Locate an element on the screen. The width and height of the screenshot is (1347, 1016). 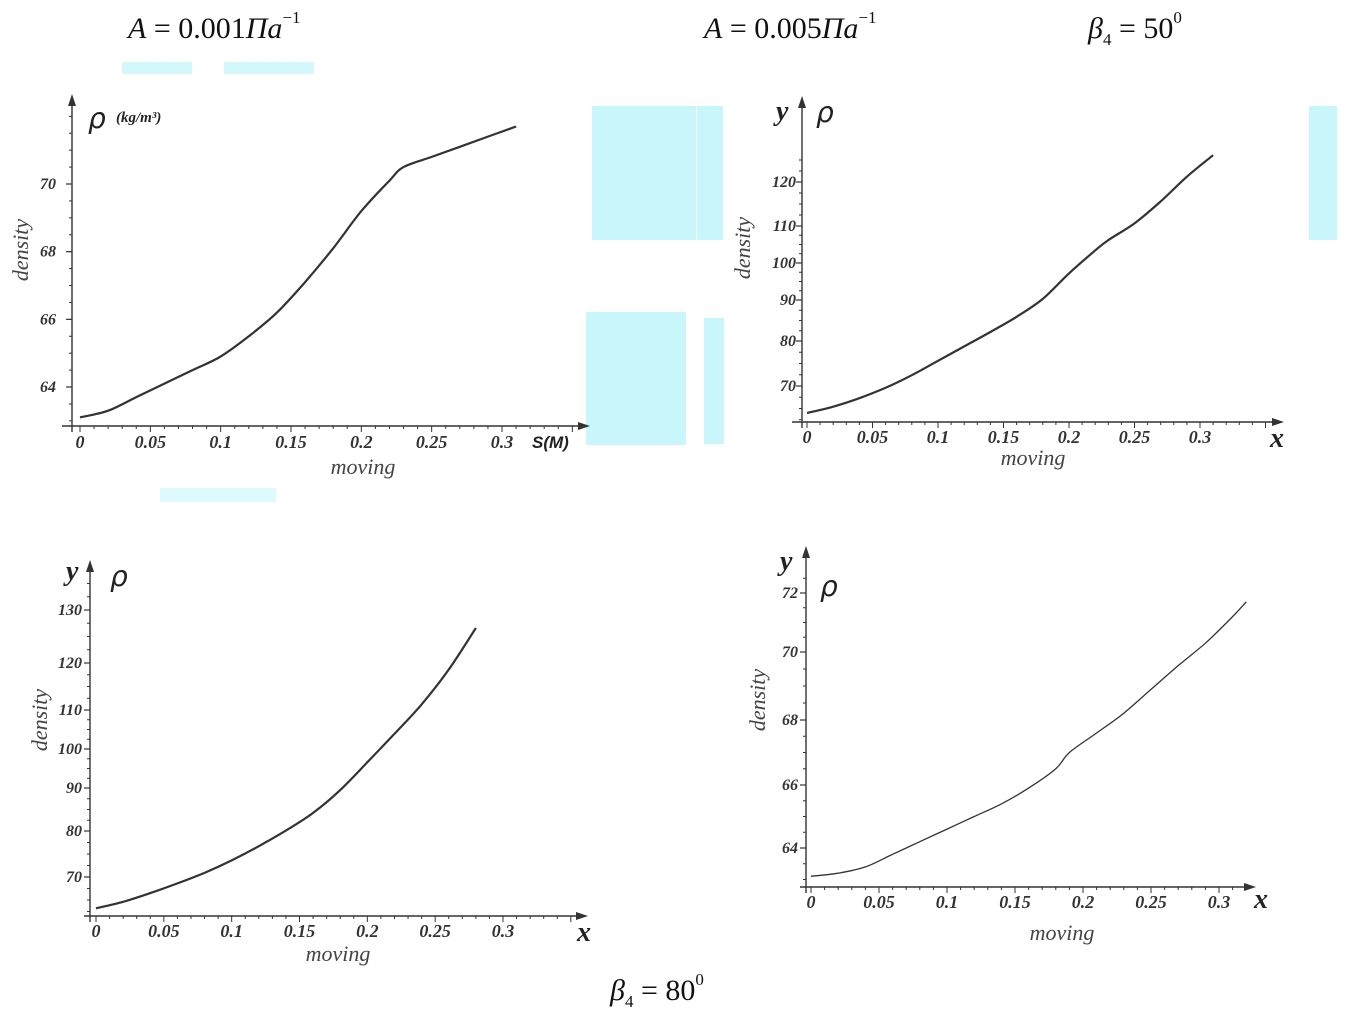
beta-header-top: β4 = 500 is located at coordinates (1135, 28).